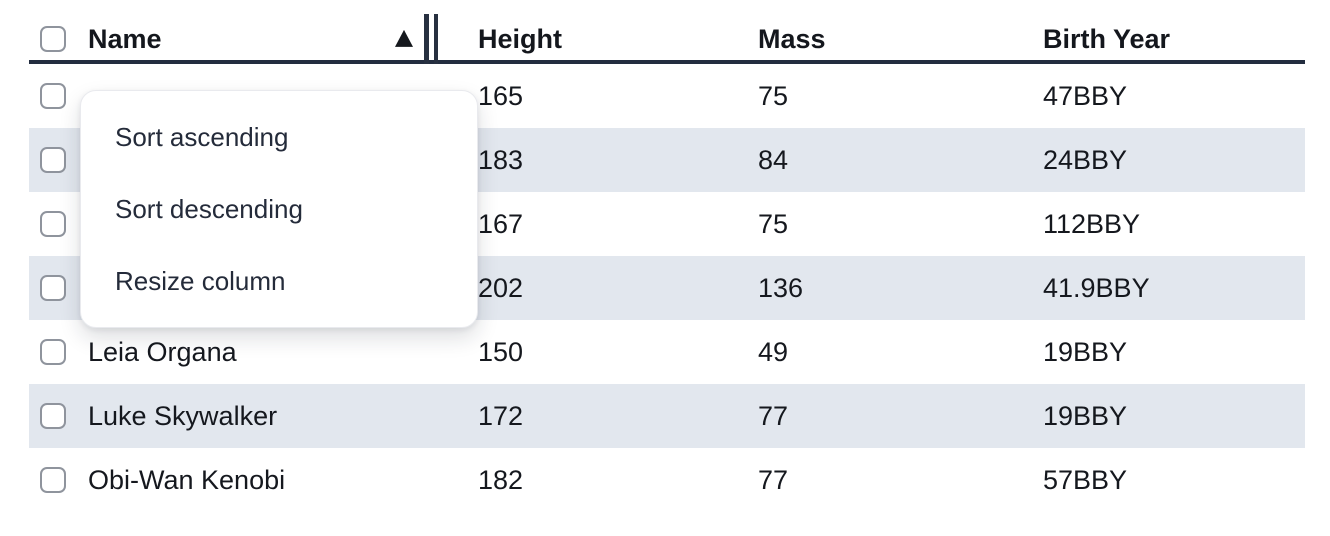  Describe the element at coordinates (404, 38) in the screenshot. I see `sort-ascending-icon` at that location.